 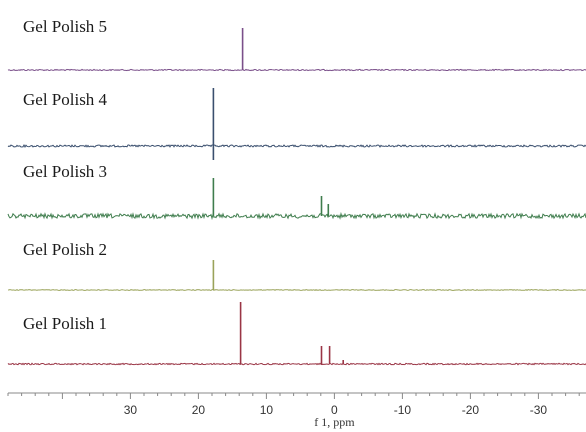 I want to click on x-axis: 30 20 10 0 -10 -20 -30, so click(x=296, y=404).